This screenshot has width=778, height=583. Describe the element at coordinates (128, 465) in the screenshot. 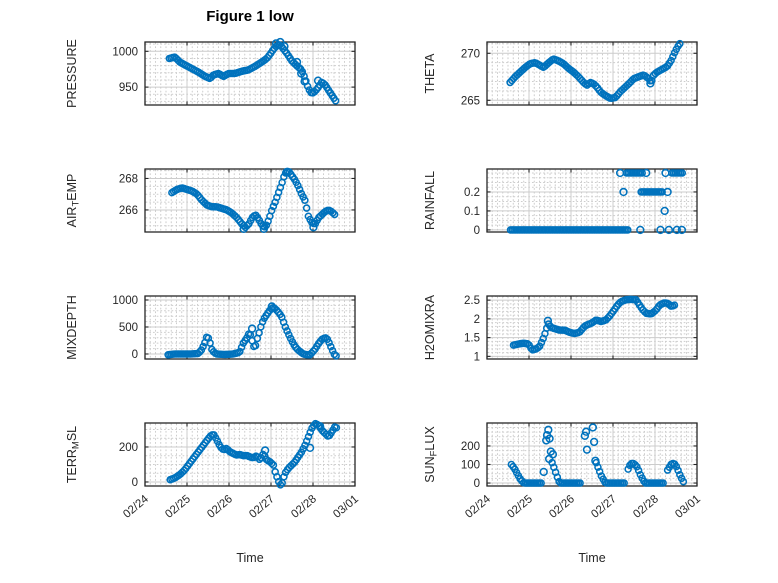

I see `y-tick-labels: 0 200` at that location.